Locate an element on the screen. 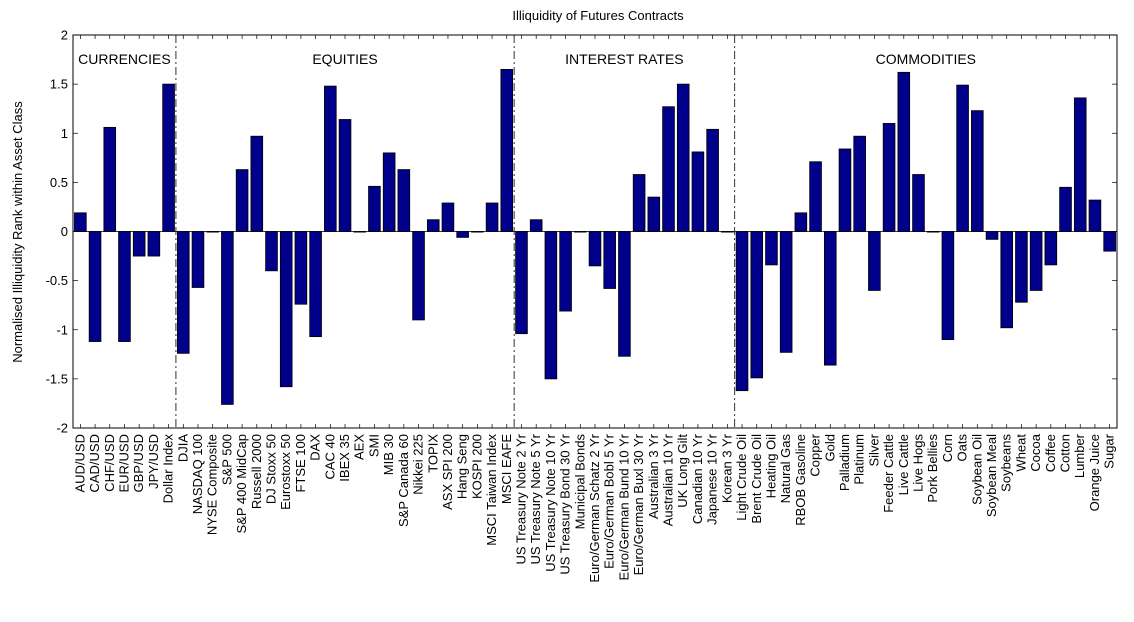 The image size is (1134, 622). x-tick-label: Eurostoxx 50 is located at coordinates (285, 472).